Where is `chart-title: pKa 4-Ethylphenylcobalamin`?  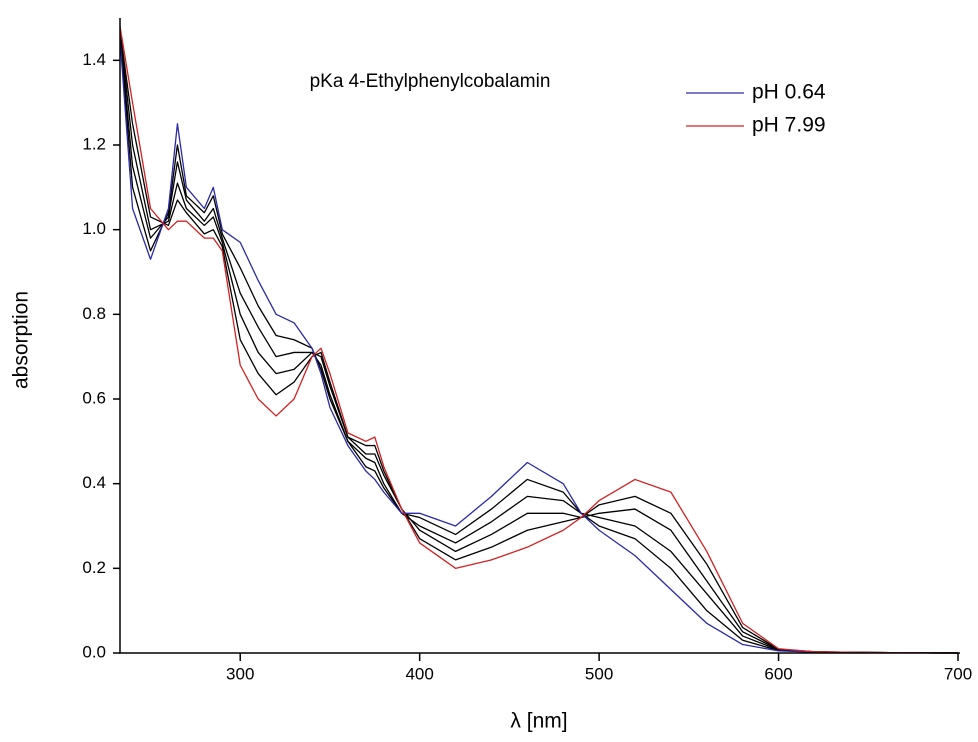
chart-title: pKa 4-Ethylphenylcobalamin is located at coordinates (430, 81).